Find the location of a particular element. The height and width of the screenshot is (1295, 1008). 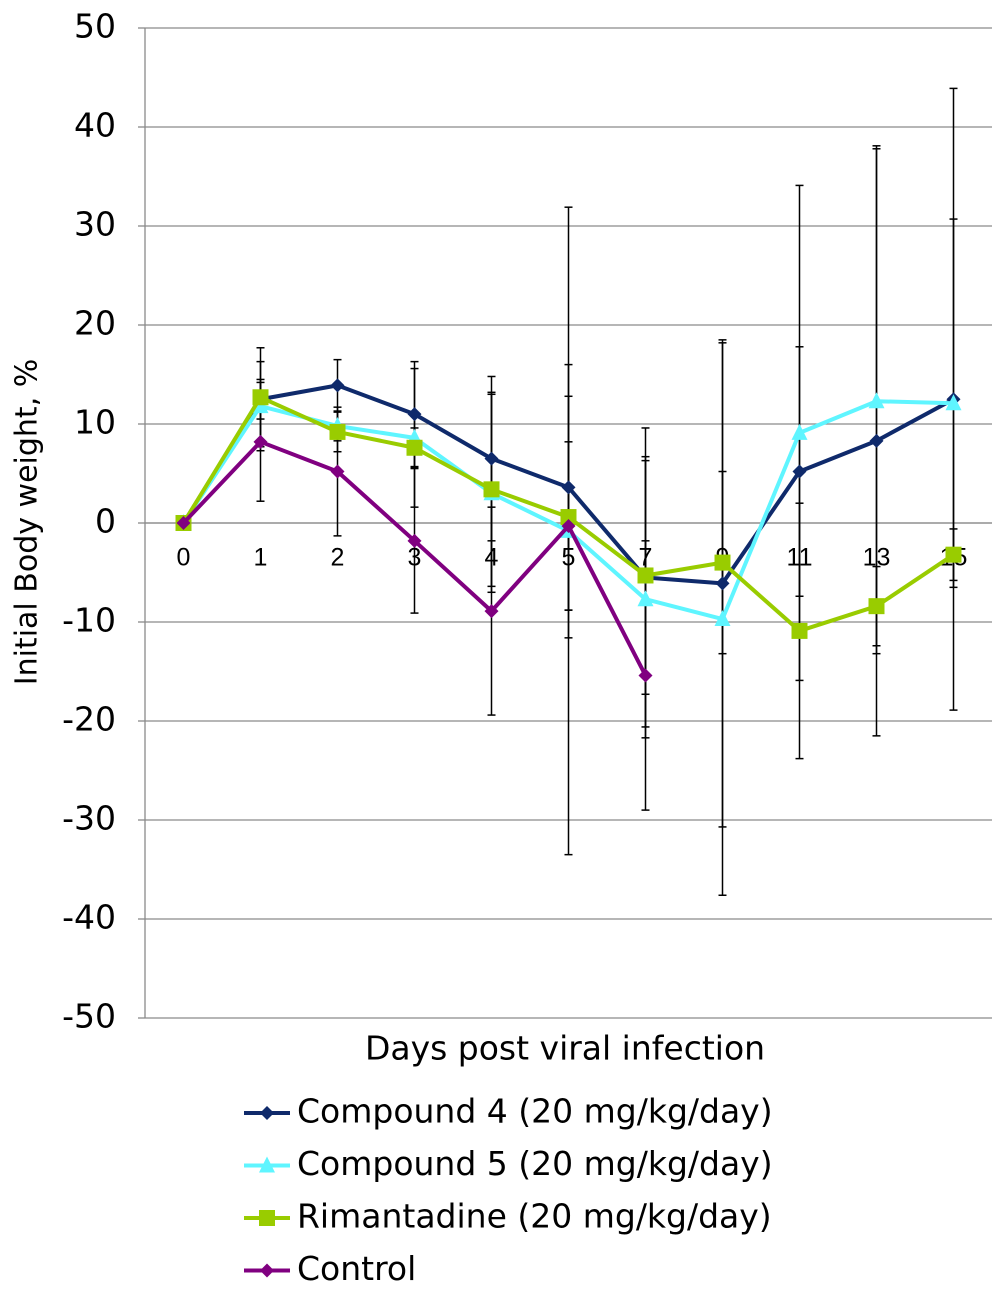

legend-label: Control is located at coordinates (356, 1268).